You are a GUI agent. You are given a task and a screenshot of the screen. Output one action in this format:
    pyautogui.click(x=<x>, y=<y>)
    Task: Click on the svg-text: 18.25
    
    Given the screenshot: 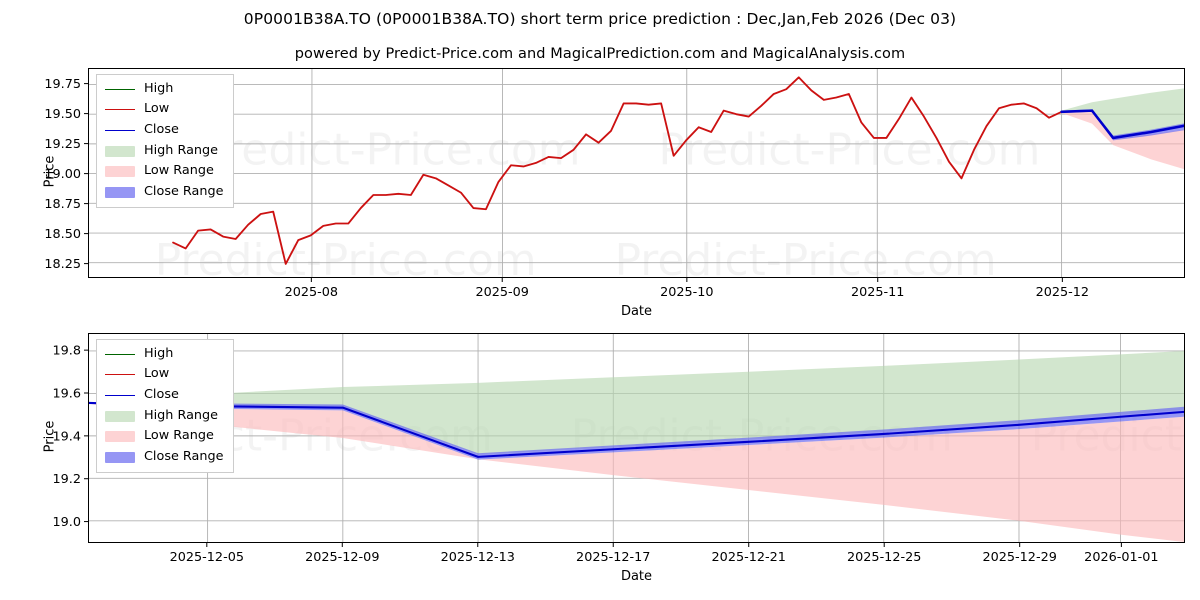 What is the action you would take?
    pyautogui.click(x=62, y=264)
    